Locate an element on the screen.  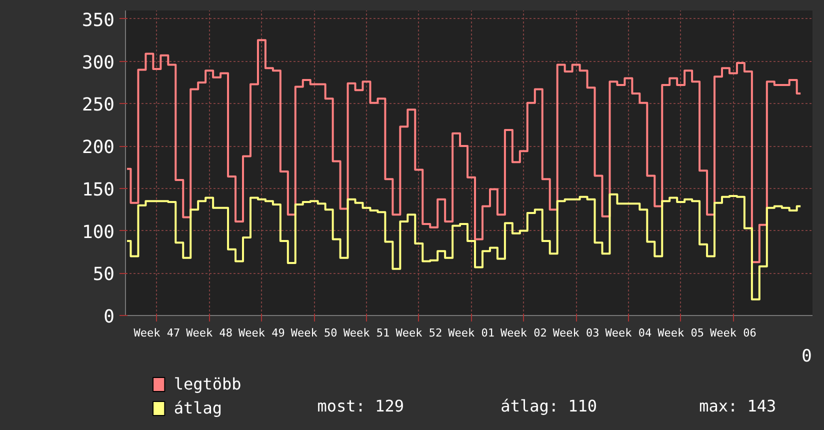
x-tick-label: Week 47 is located at coordinates (157, 333).